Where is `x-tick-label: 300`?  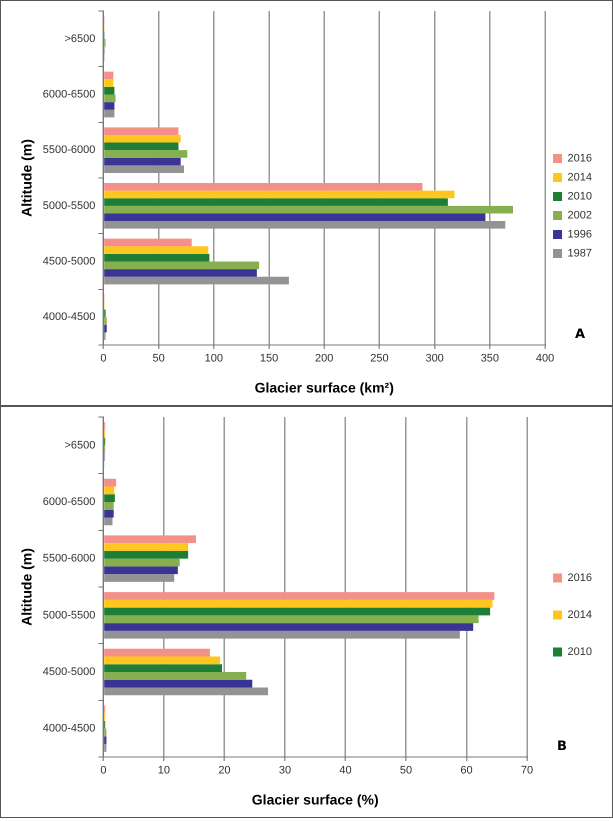
x-tick-label: 300 is located at coordinates (434, 358).